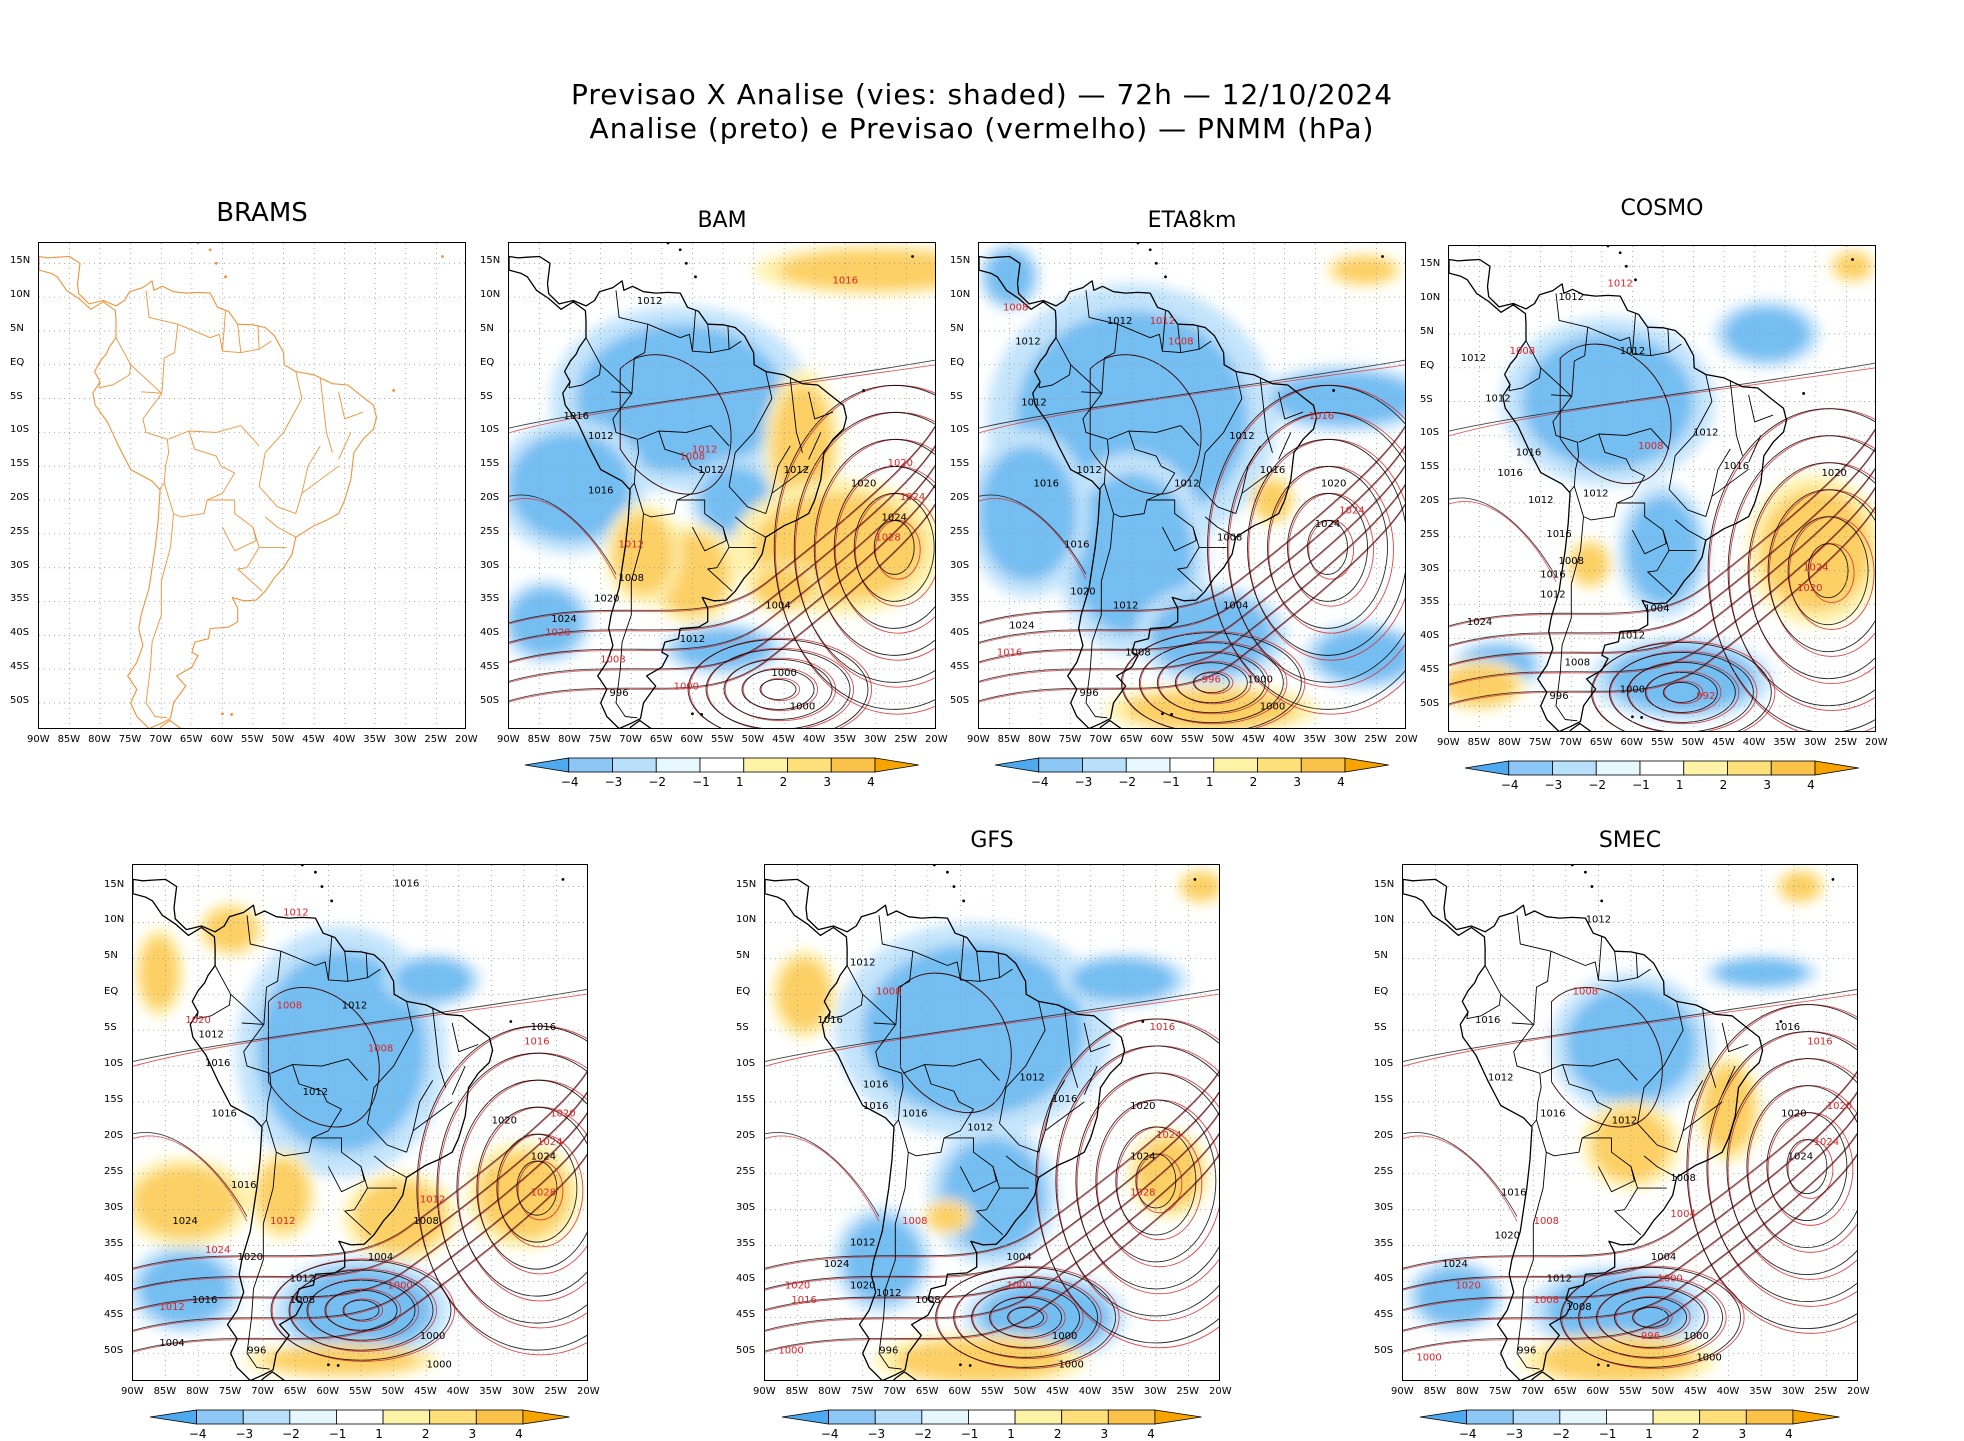 This screenshot has width=1964, height=1441. I want to click on lon-tick-label: 75W, so click(230, 1391).